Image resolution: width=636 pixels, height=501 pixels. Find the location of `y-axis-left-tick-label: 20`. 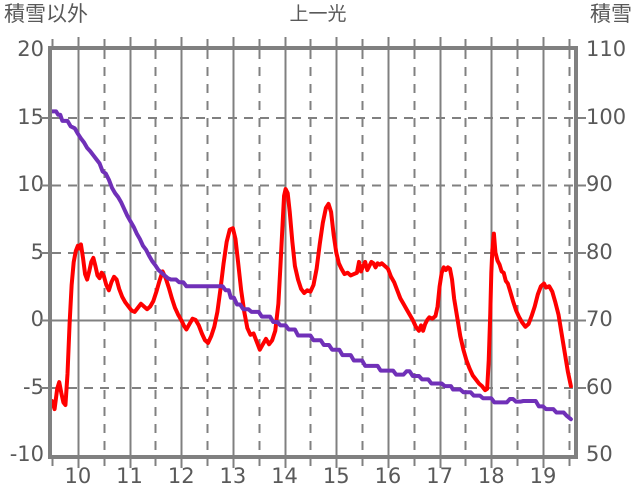

y-axis-left-tick-label: 20 is located at coordinates (30, 49).